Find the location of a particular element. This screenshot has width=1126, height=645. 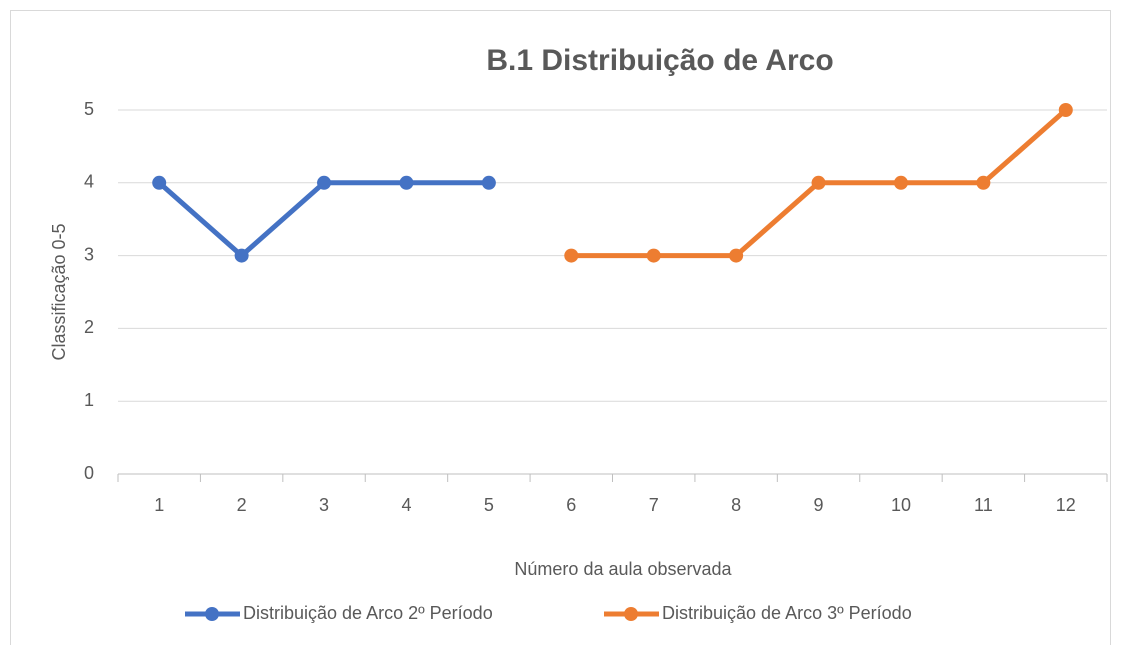

x-tick-label: 3 is located at coordinates (324, 505).